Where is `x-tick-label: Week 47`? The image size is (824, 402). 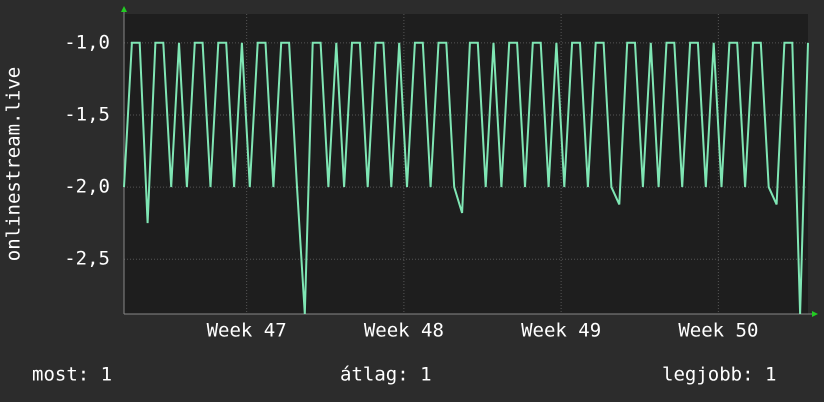
x-tick-label: Week 47 is located at coordinates (247, 331).